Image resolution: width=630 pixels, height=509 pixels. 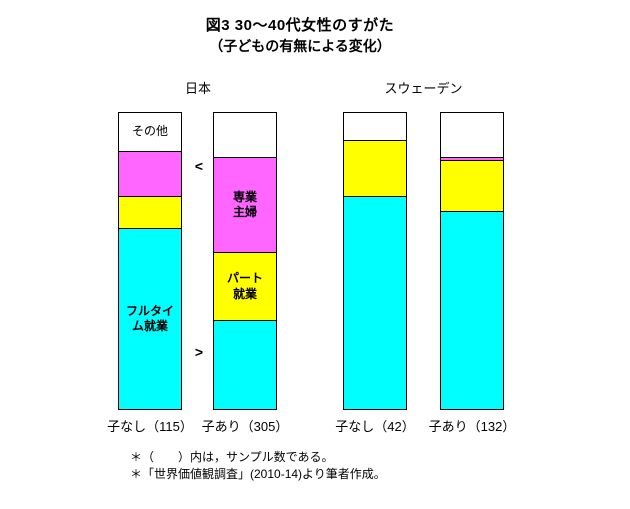 I want to click on comparison-symbol-less-than: <, so click(x=199, y=166).